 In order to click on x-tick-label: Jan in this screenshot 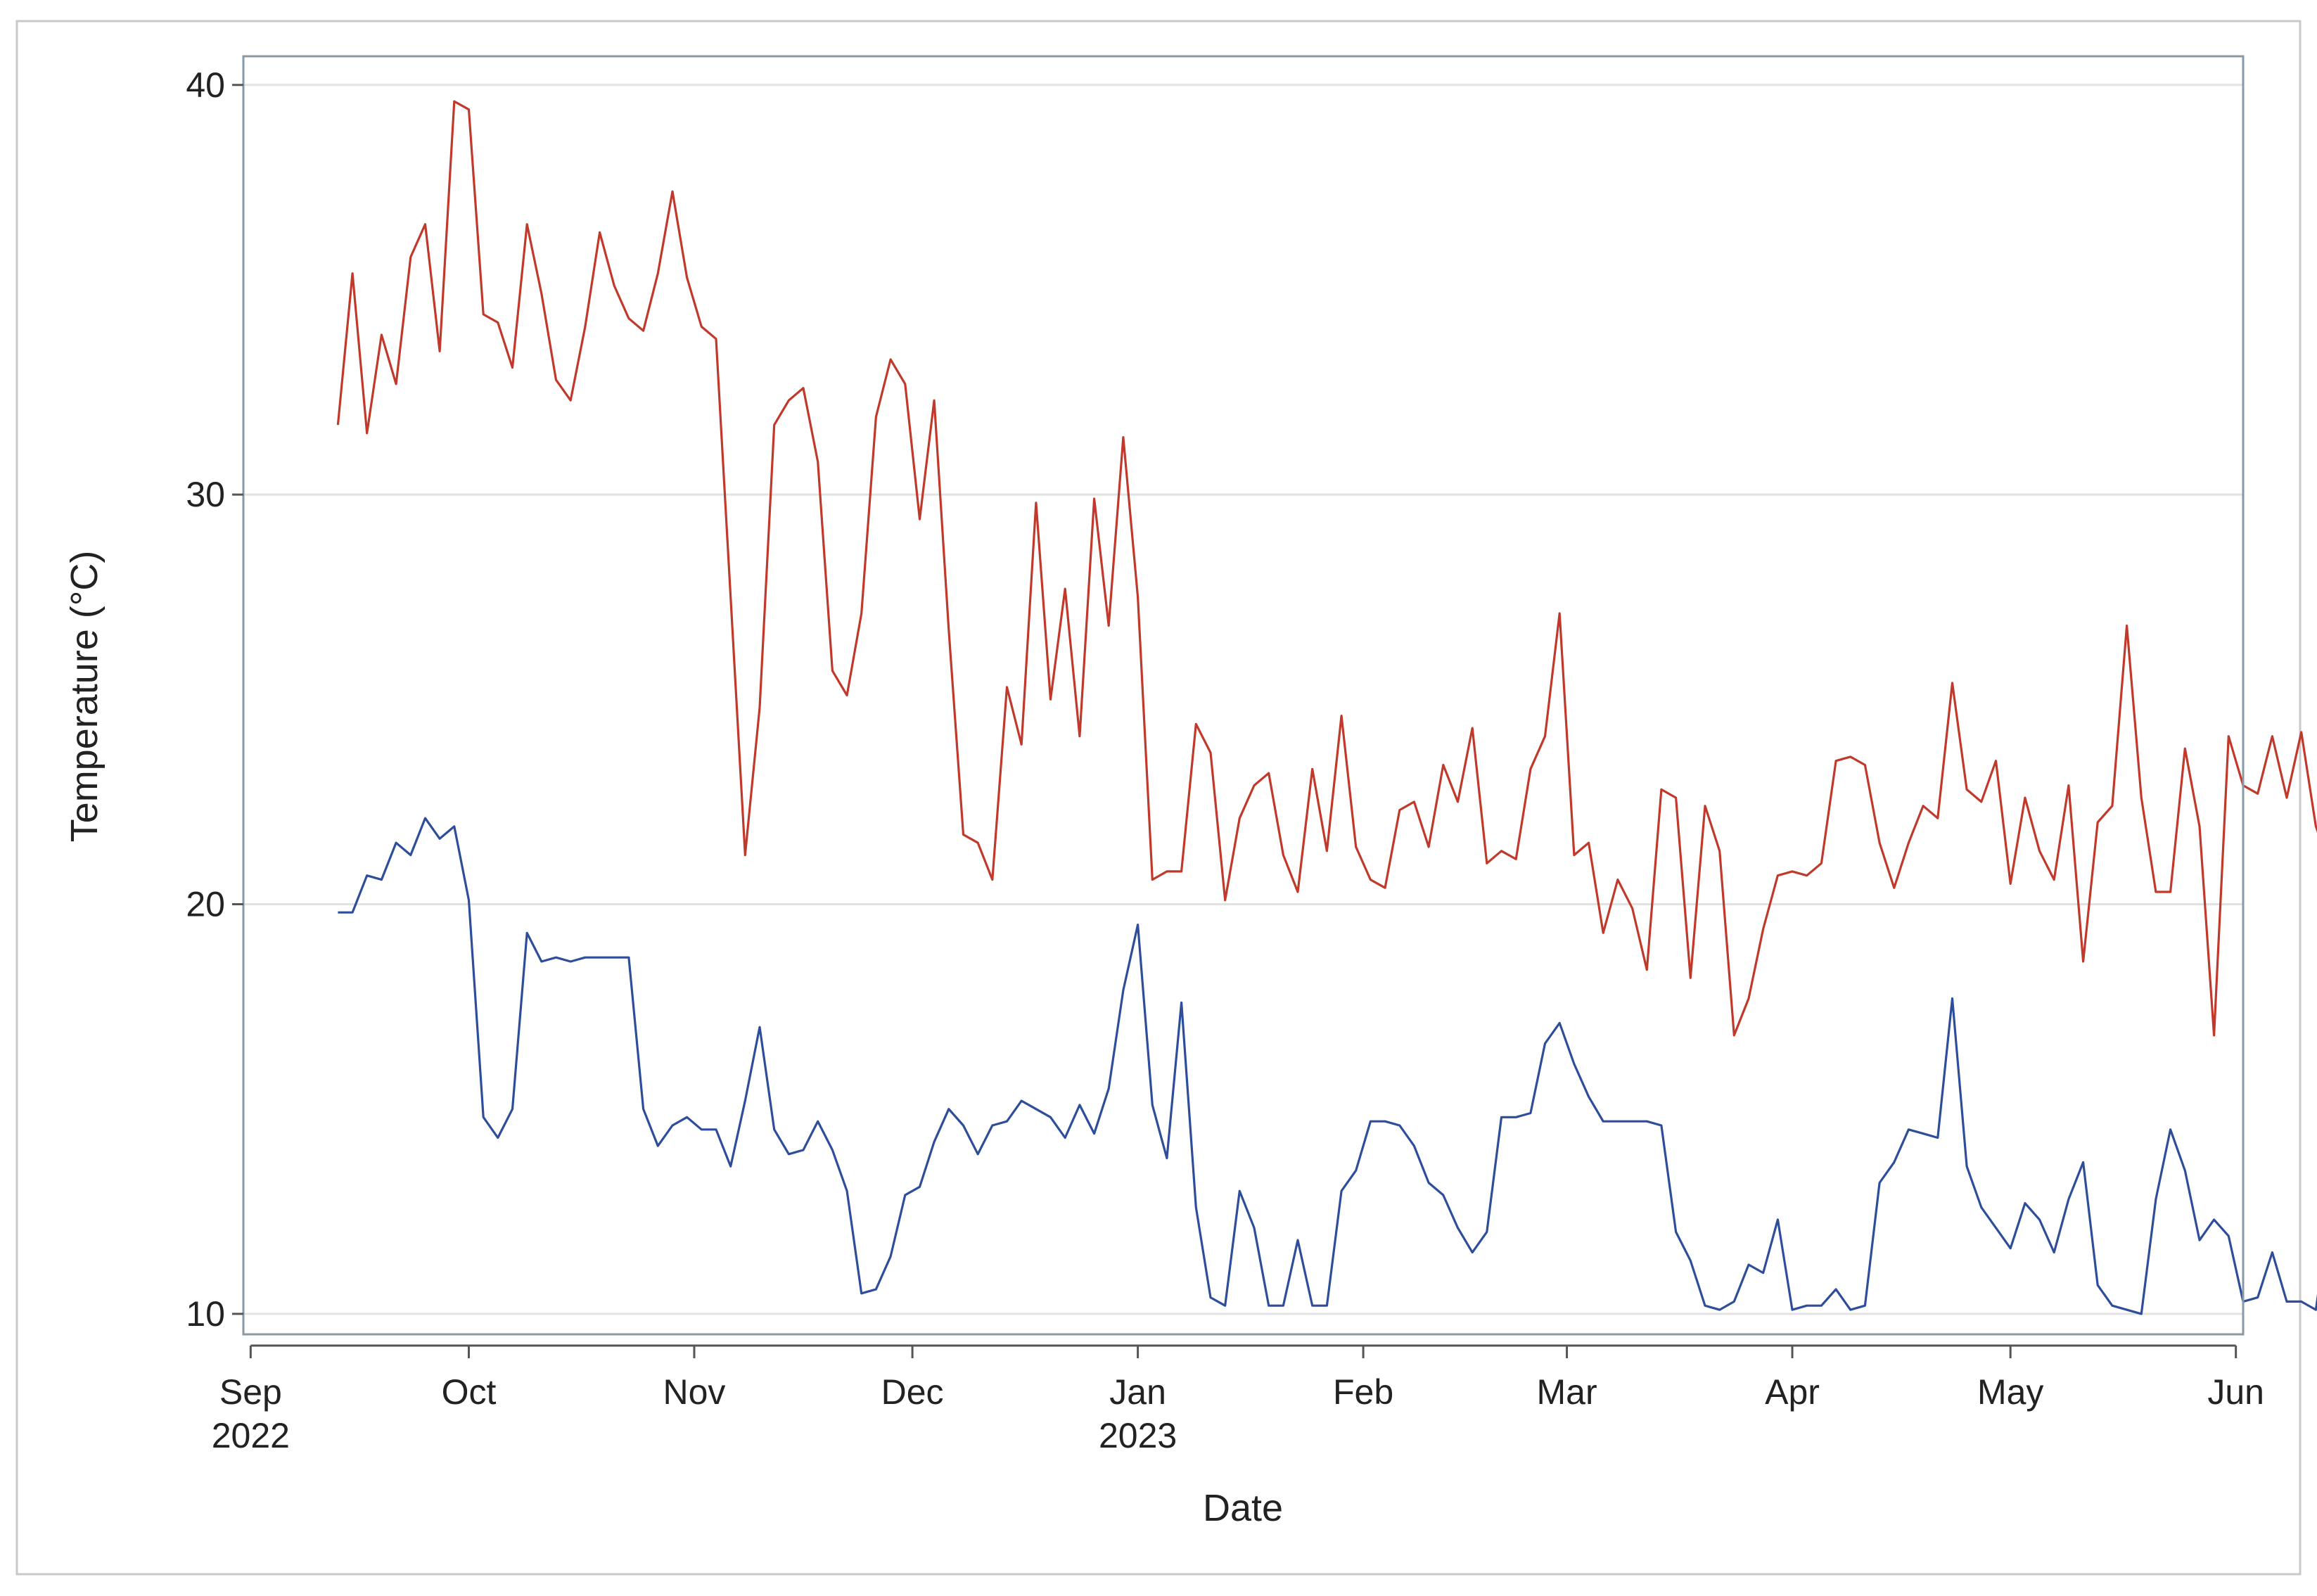, I will do `click(1137, 1392)`.